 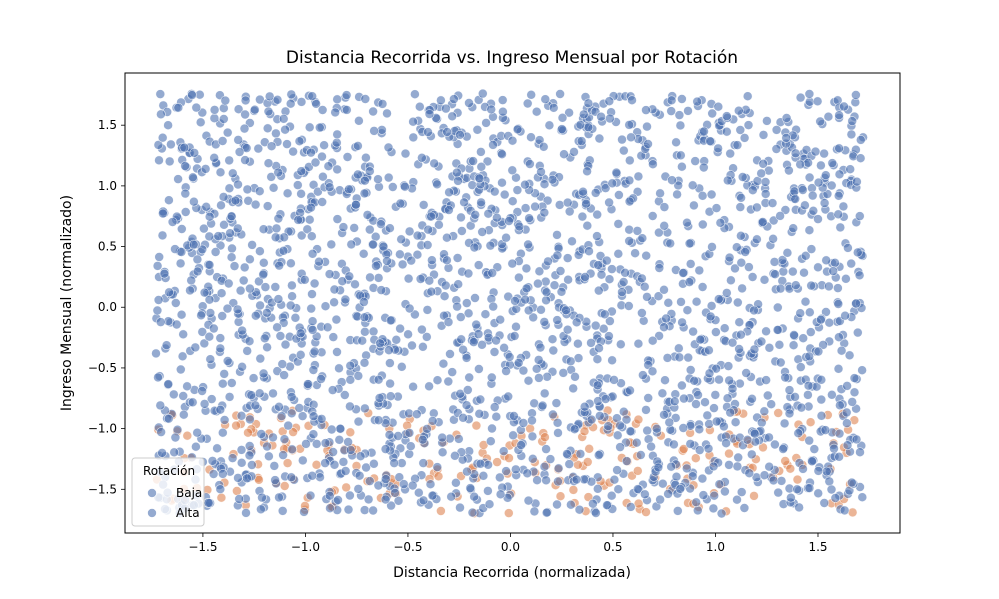 I want to click on y-tick-label: −1.5, so click(x=102, y=489).